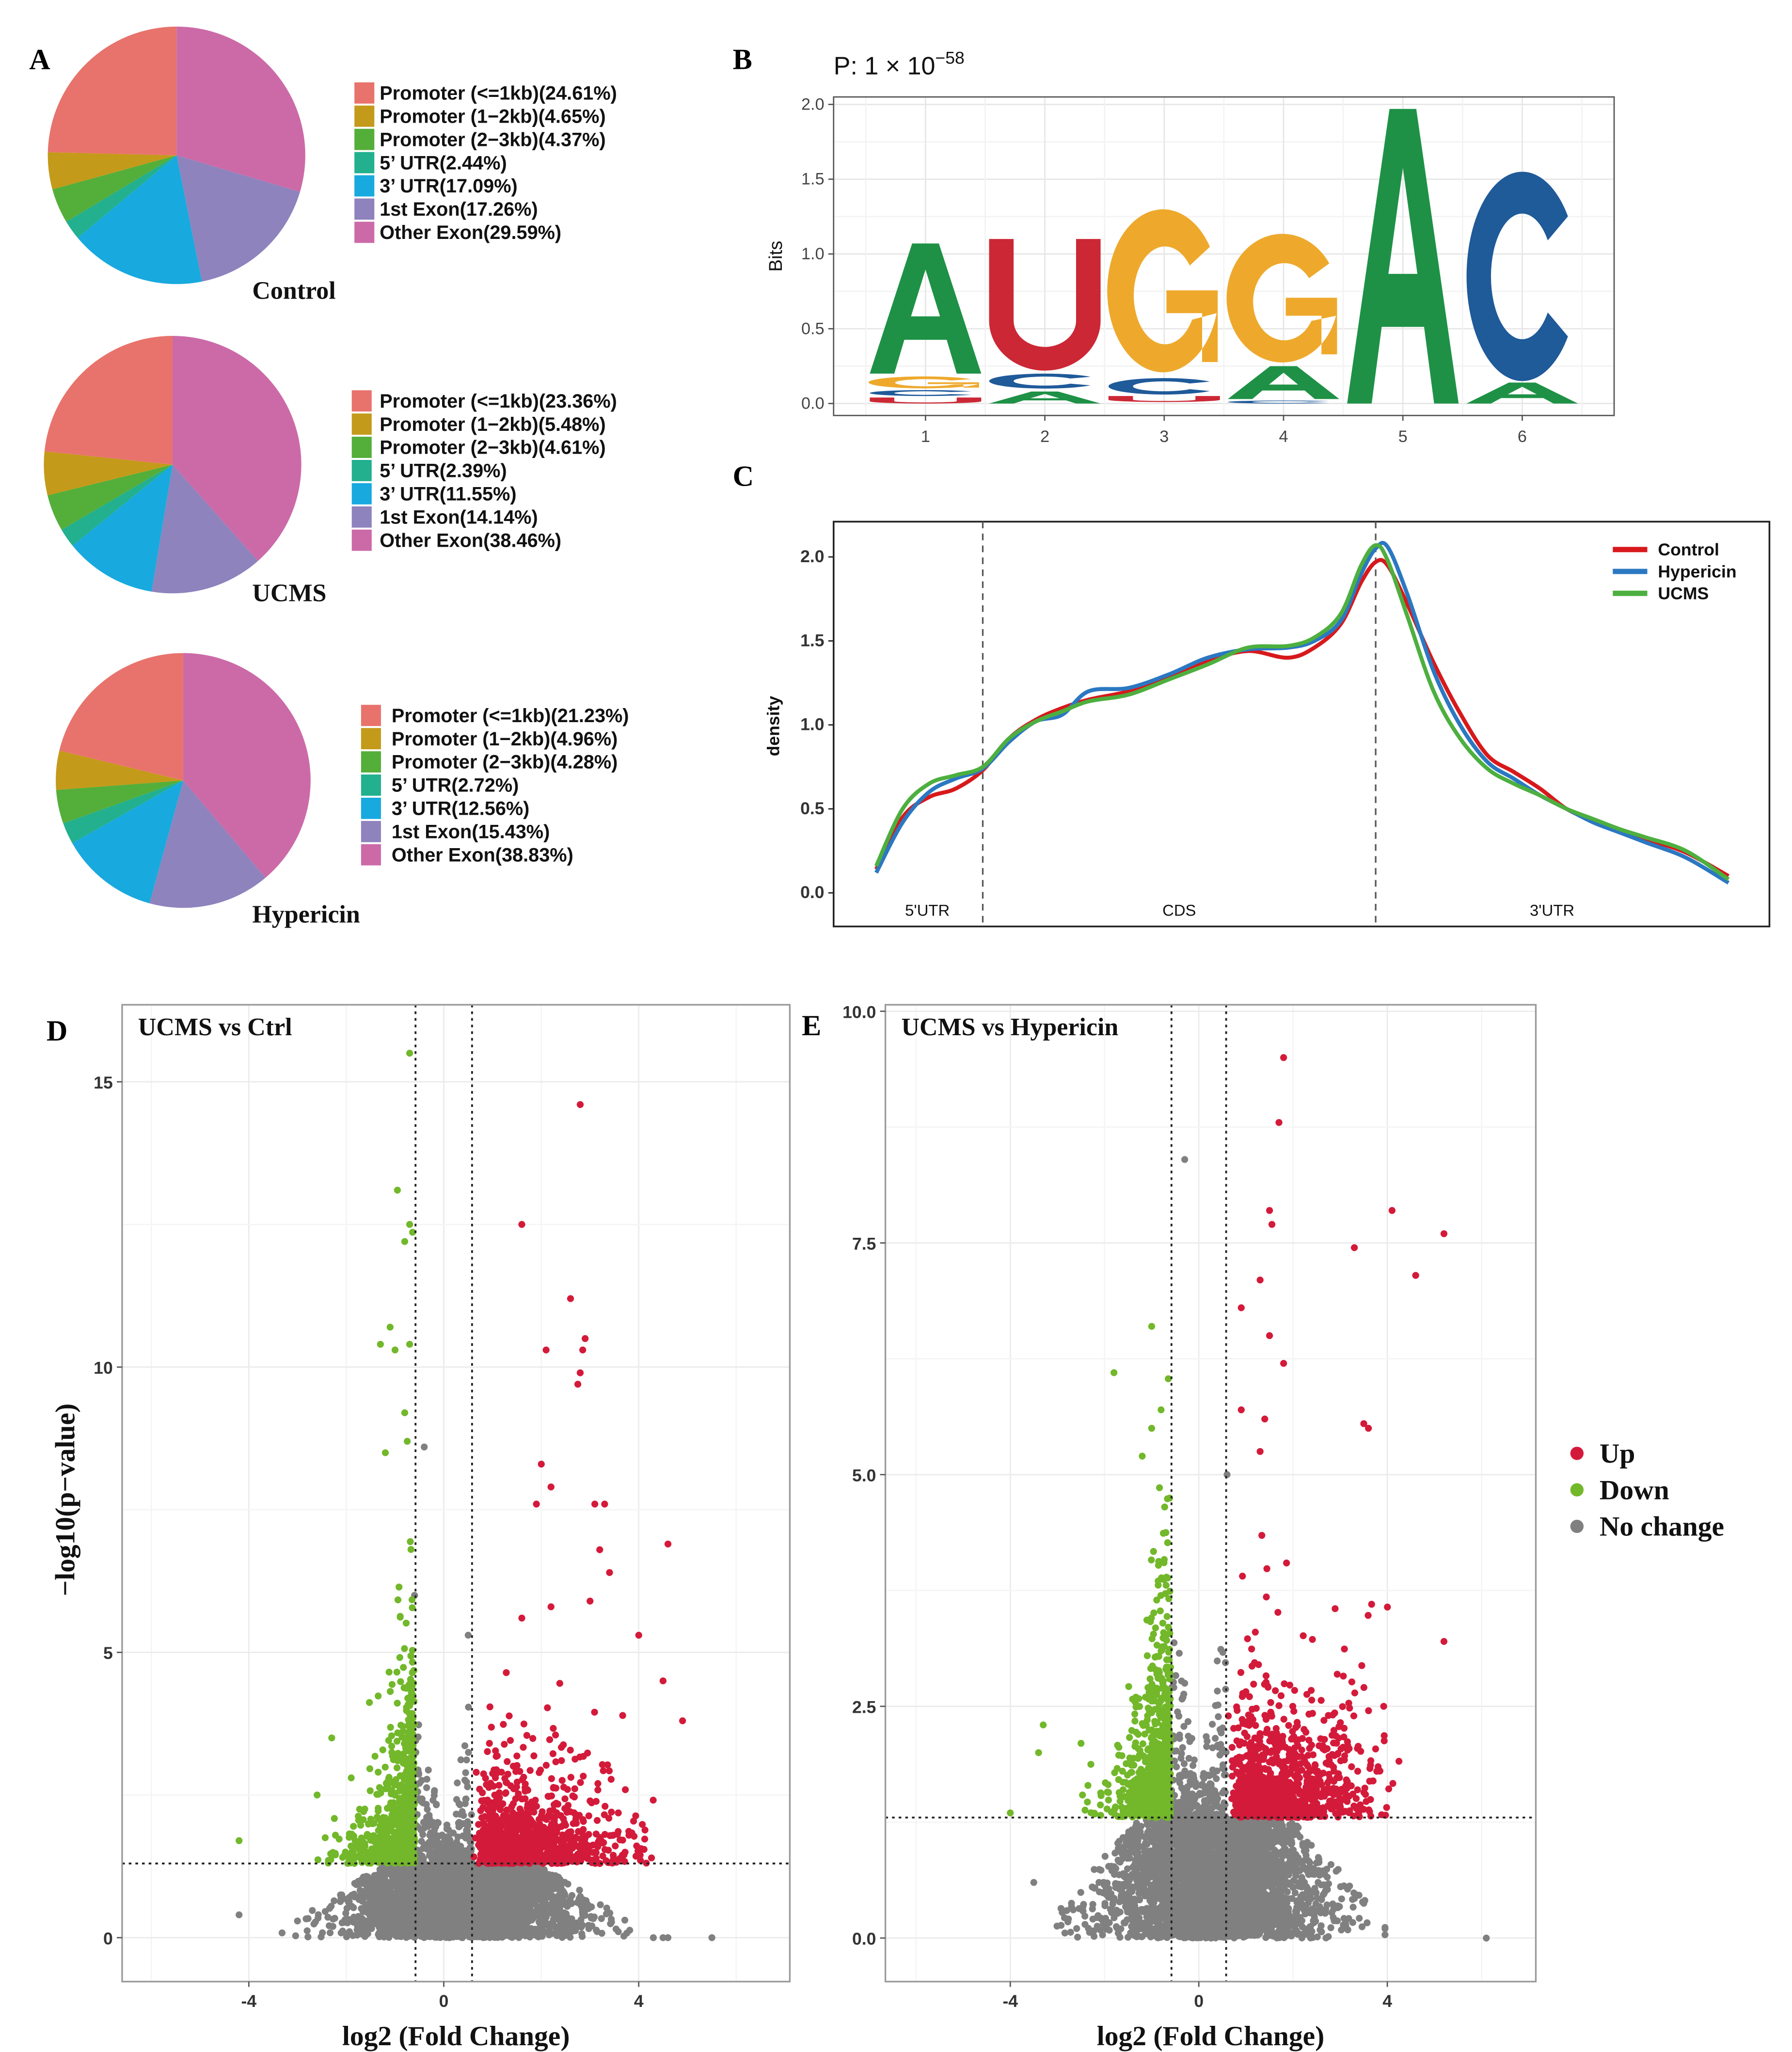 The width and height of the screenshot is (1792, 2052). I want to click on legend-label: 3’ UTR(17.09%), so click(449, 186).